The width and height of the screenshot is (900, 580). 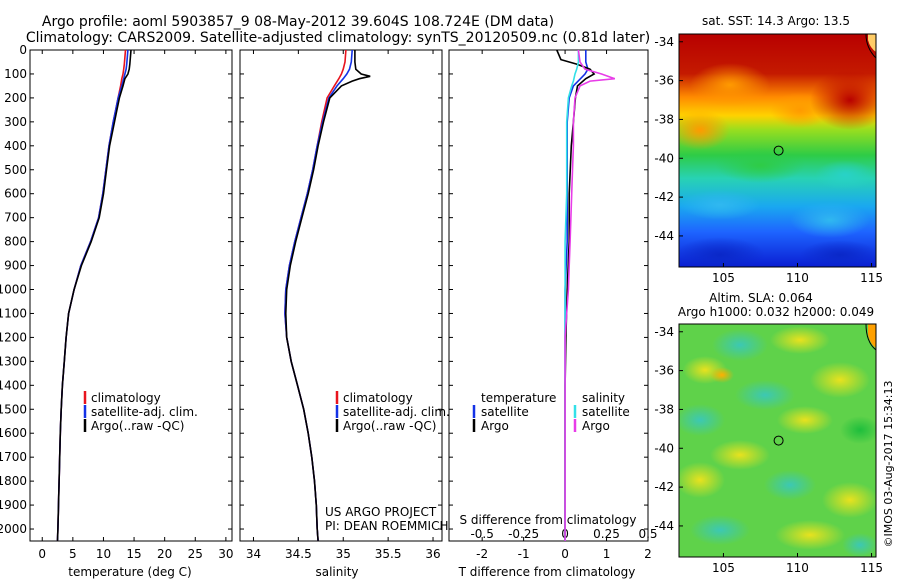 I want to click on series-line-salinity-argo, so click(x=590, y=295).